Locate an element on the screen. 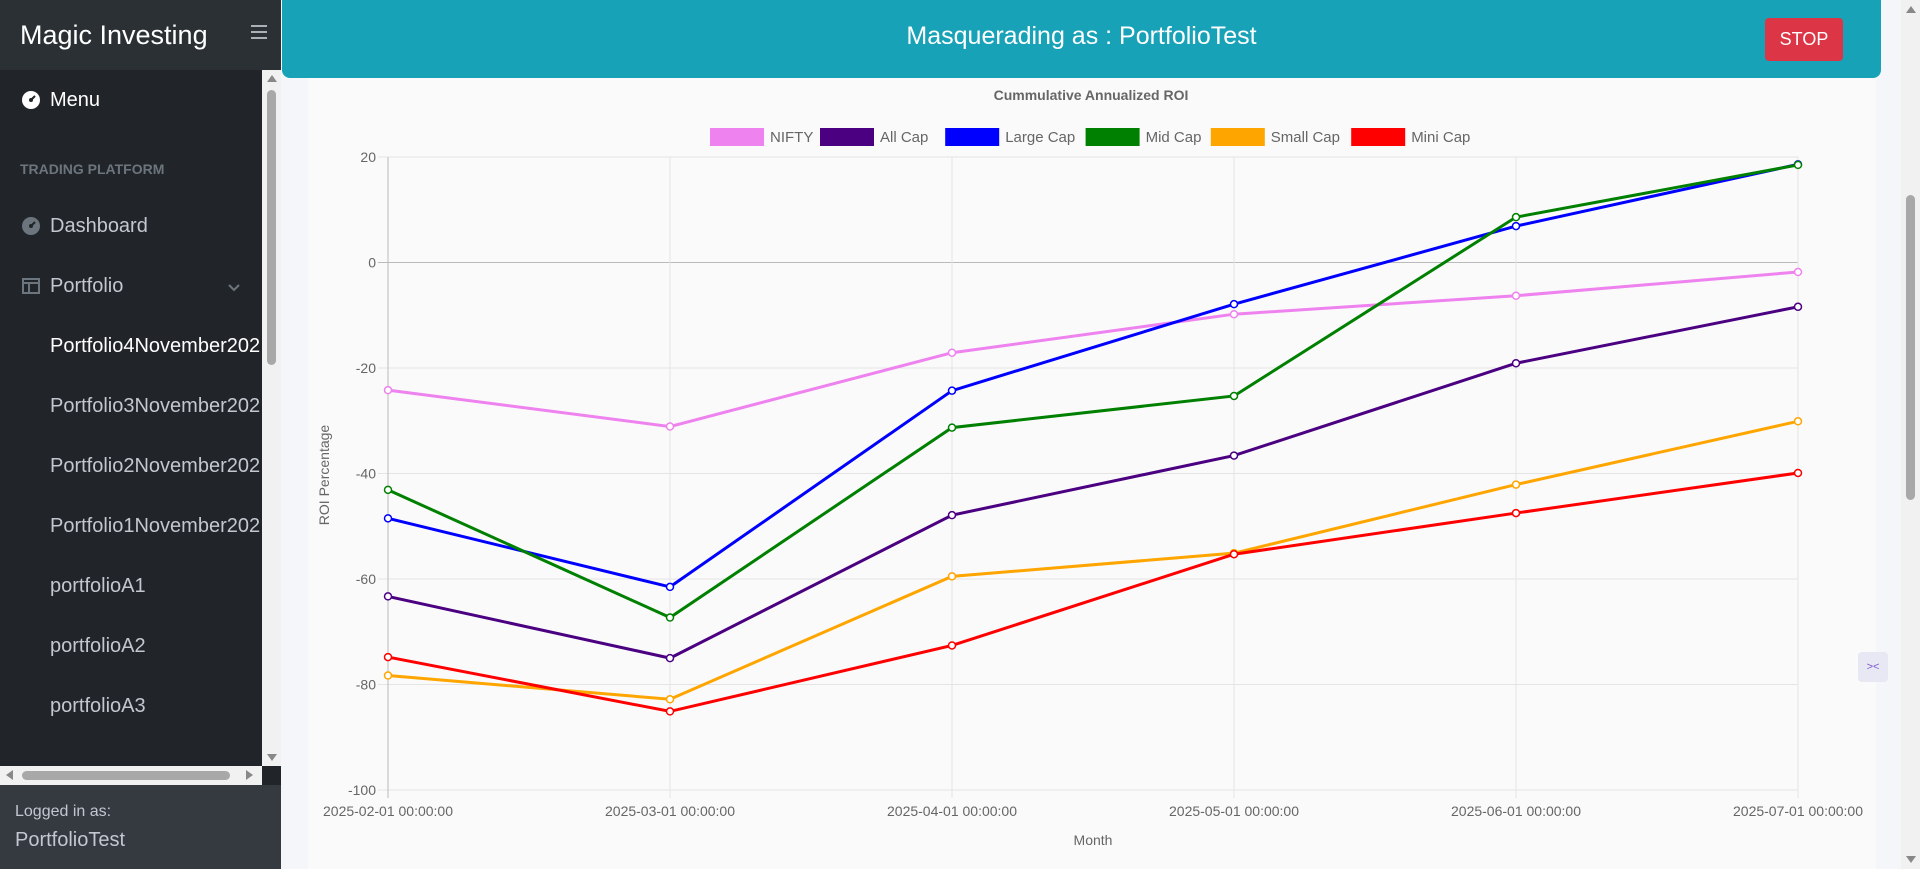 The height and width of the screenshot is (869, 1920). legend-label: All Cap is located at coordinates (904, 137).